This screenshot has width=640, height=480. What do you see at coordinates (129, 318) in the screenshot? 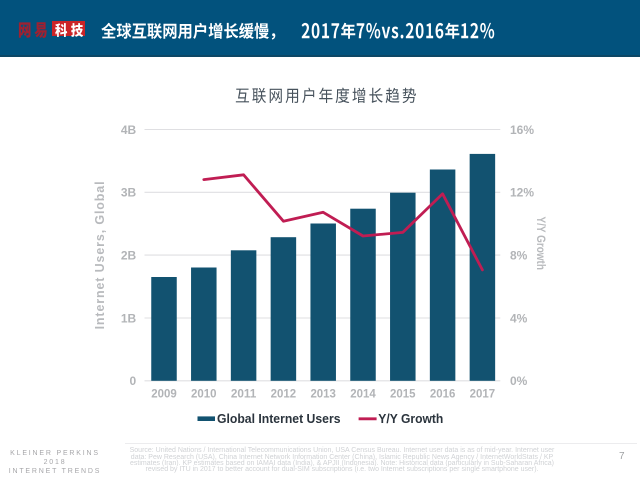
I see `svg-text: 1B` at bounding box center [129, 318].